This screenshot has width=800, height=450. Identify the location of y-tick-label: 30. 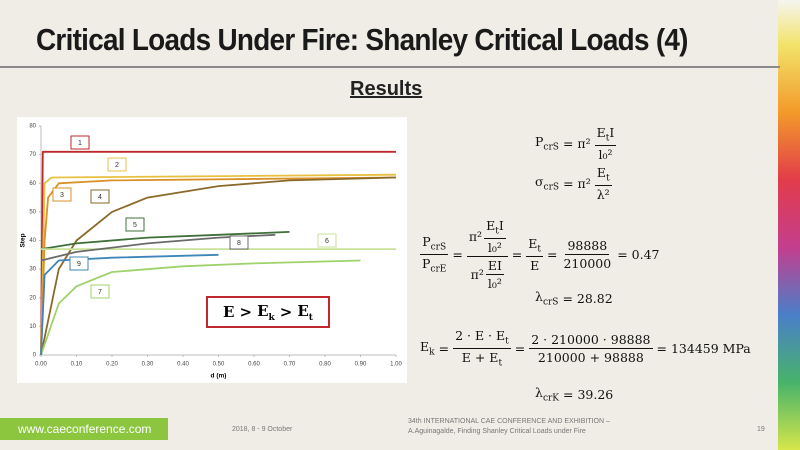
(32, 270).